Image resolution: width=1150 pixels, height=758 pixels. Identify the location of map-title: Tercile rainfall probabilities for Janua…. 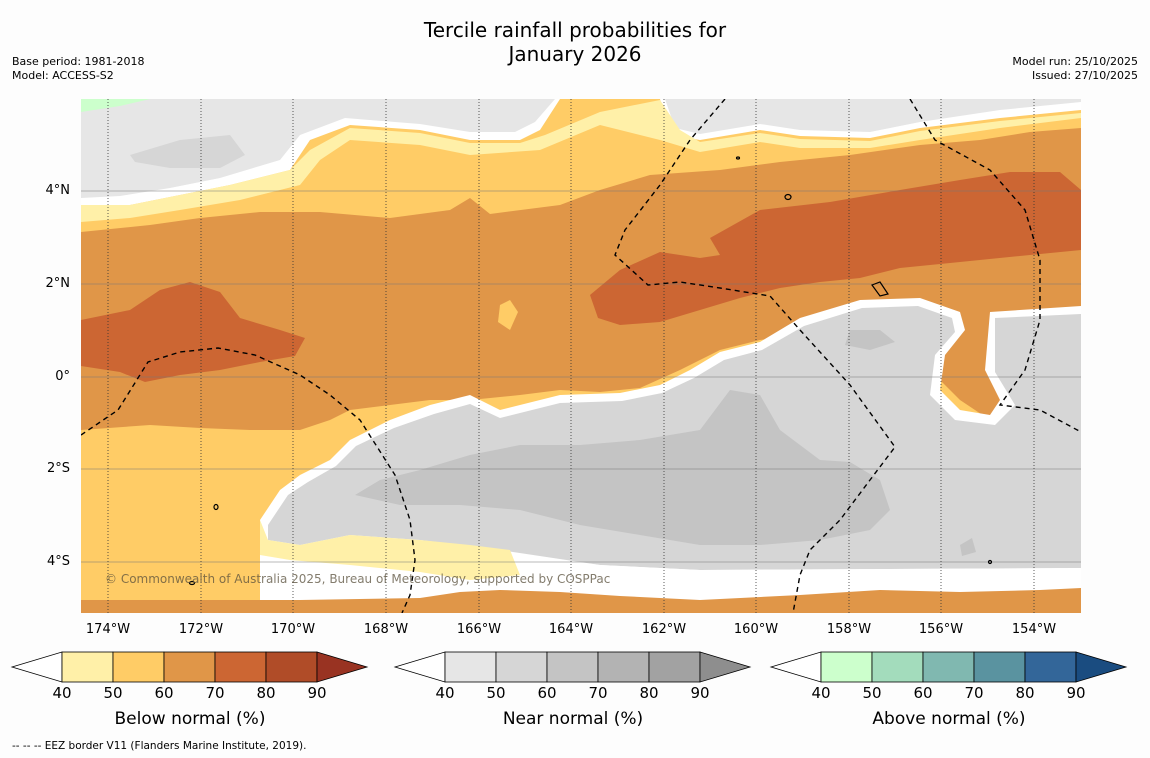
(575, 42).